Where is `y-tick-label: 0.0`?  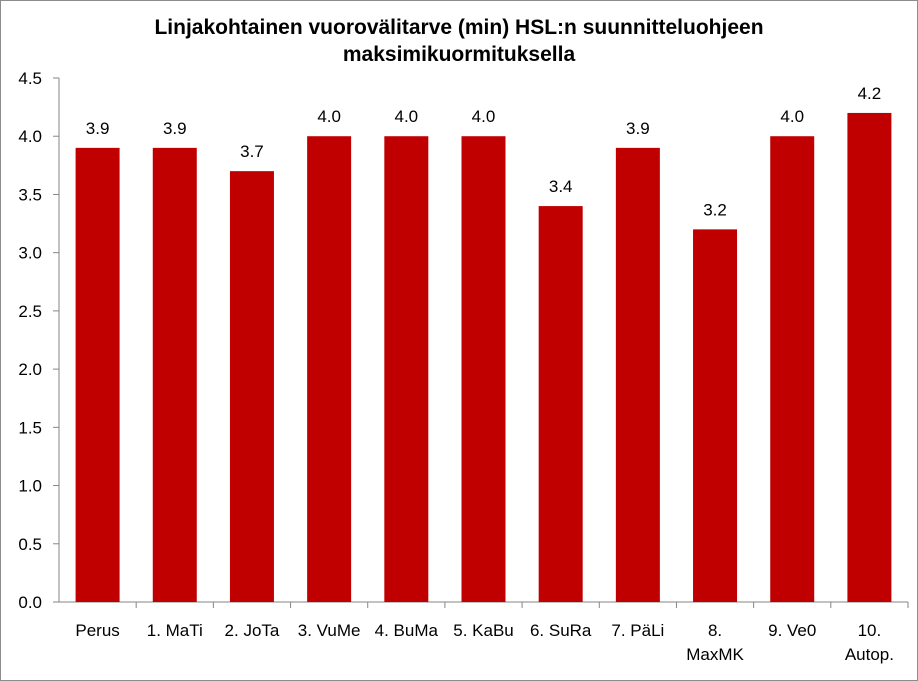 y-tick-label: 0.0 is located at coordinates (30, 602).